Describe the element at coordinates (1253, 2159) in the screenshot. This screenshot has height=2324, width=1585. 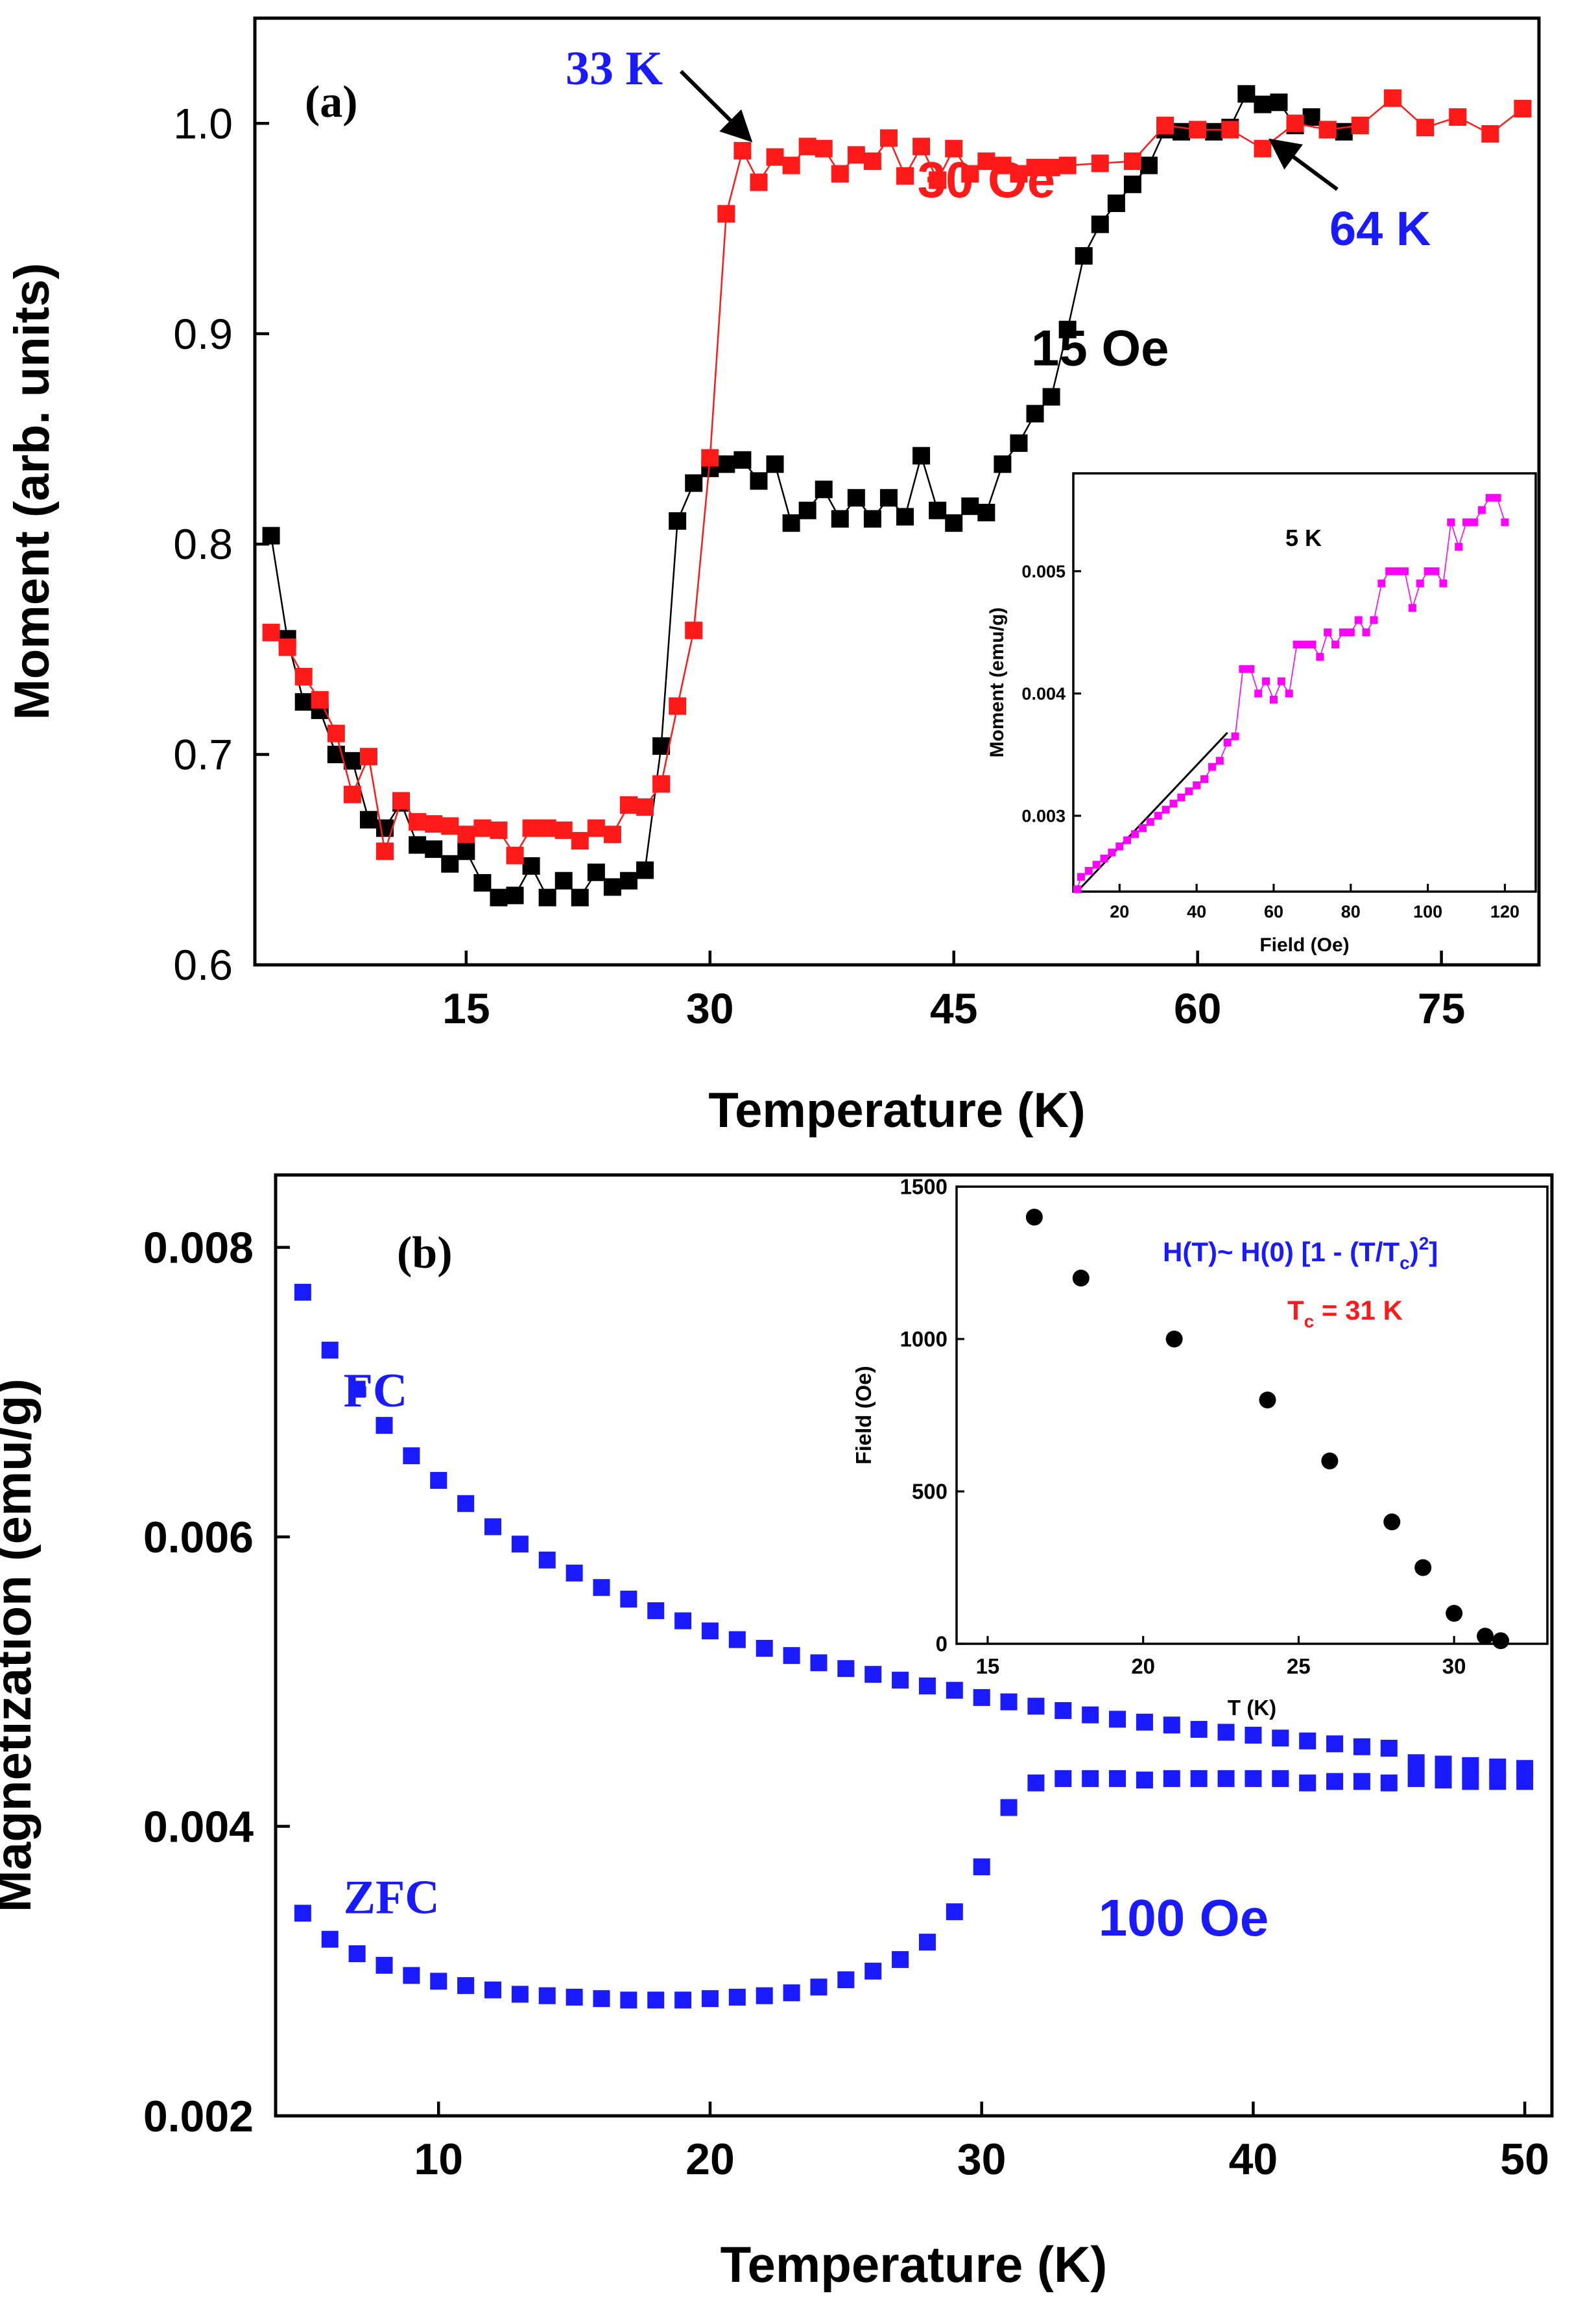
I see `panel-b-x-tick-label: 40` at that location.